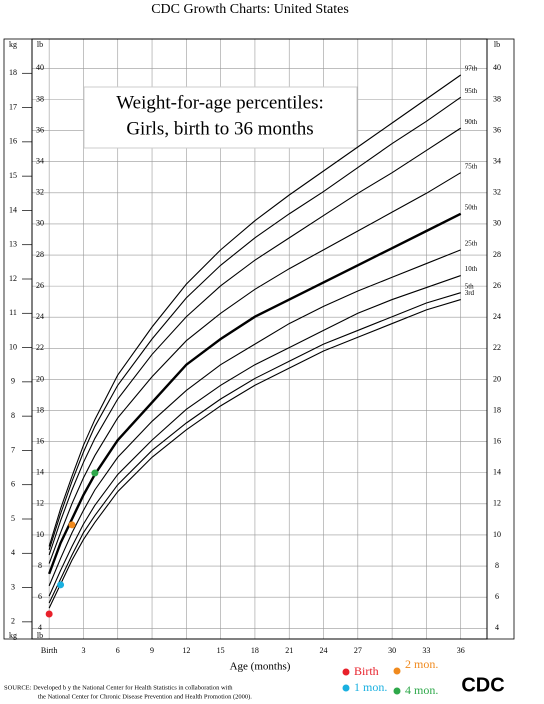 Image resolution: width=544 pixels, height=704 pixels. I want to click on y2-tick-label: 30, so click(40, 223).